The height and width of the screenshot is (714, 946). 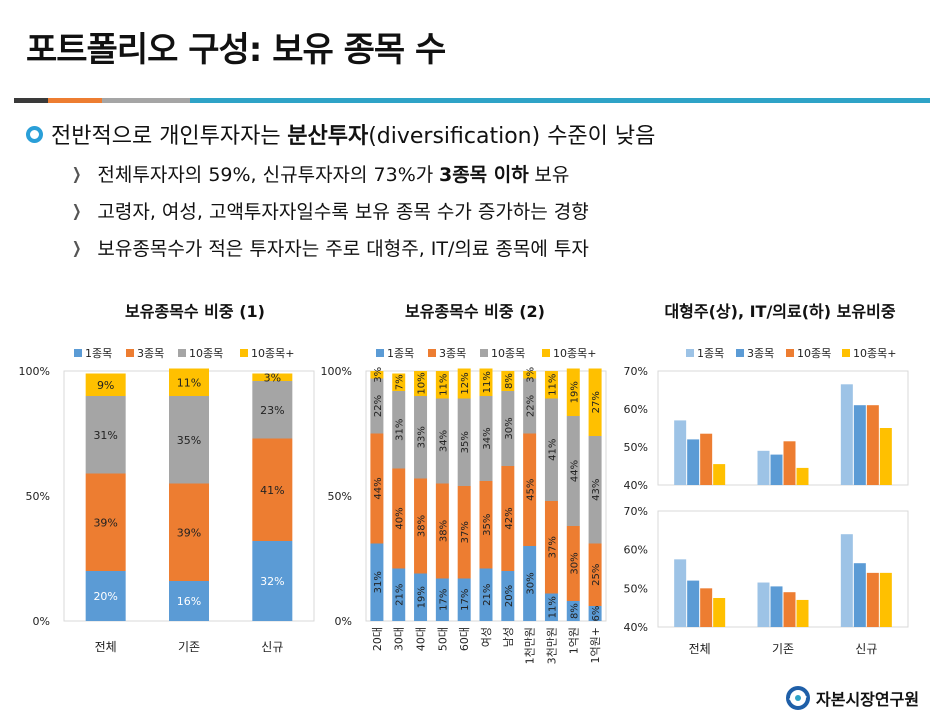 What do you see at coordinates (362, 173) in the screenshot?
I see `sub-bullet: ❯ 전체투자자의 59%, 신규투자자의 73%가 3종목 이하 보유` at bounding box center [362, 173].